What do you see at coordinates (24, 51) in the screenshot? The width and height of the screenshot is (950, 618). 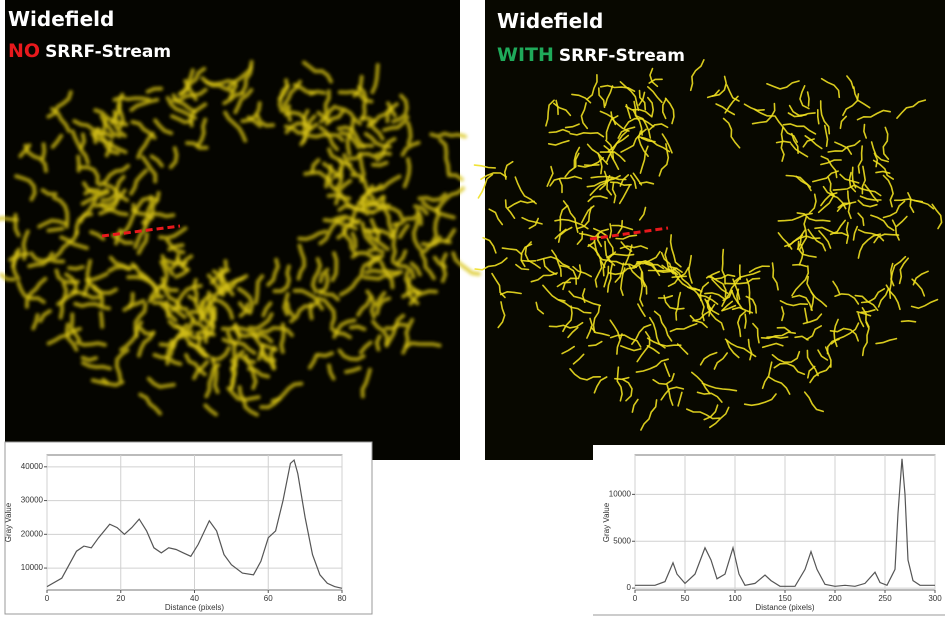 I see `panel-tag: NO` at bounding box center [24, 51].